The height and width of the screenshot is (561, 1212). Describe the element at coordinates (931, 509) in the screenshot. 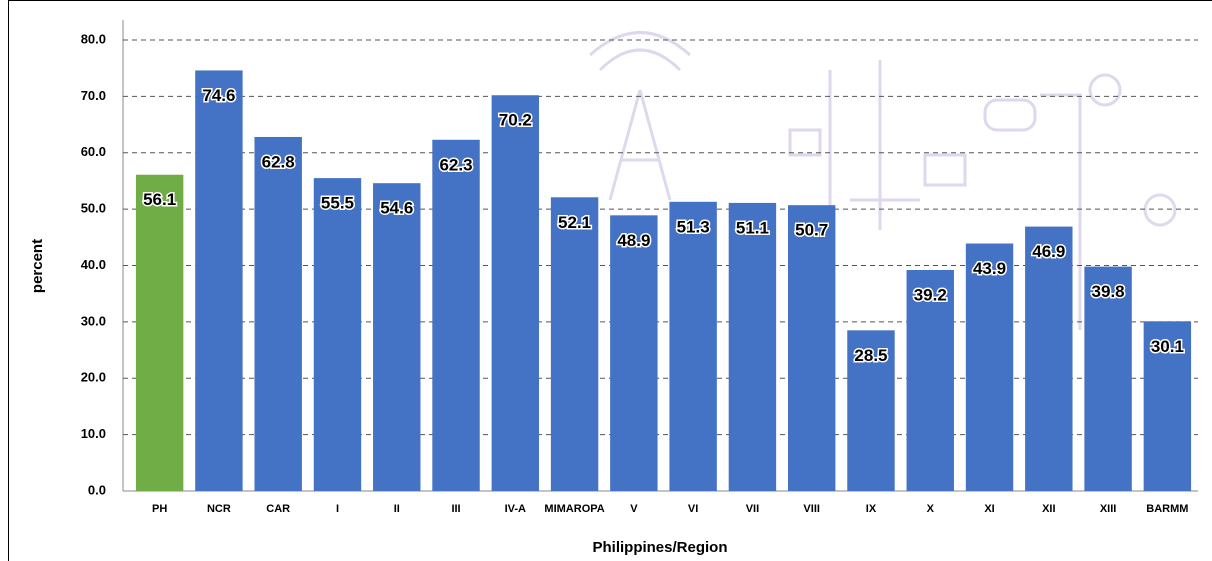

I see `x-tick-label: X` at that location.